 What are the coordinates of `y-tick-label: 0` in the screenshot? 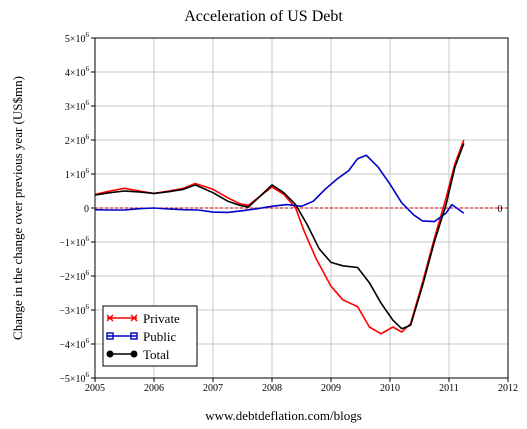 It's located at (86, 209).